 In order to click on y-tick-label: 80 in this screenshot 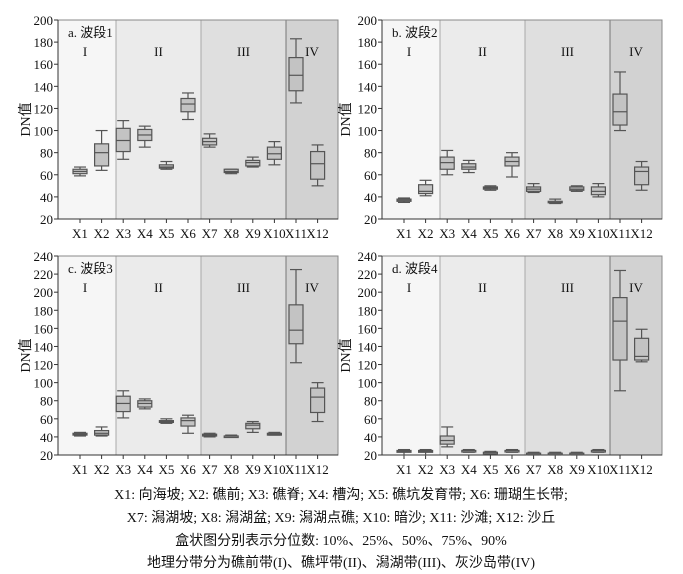, I will do `click(370, 401)`.